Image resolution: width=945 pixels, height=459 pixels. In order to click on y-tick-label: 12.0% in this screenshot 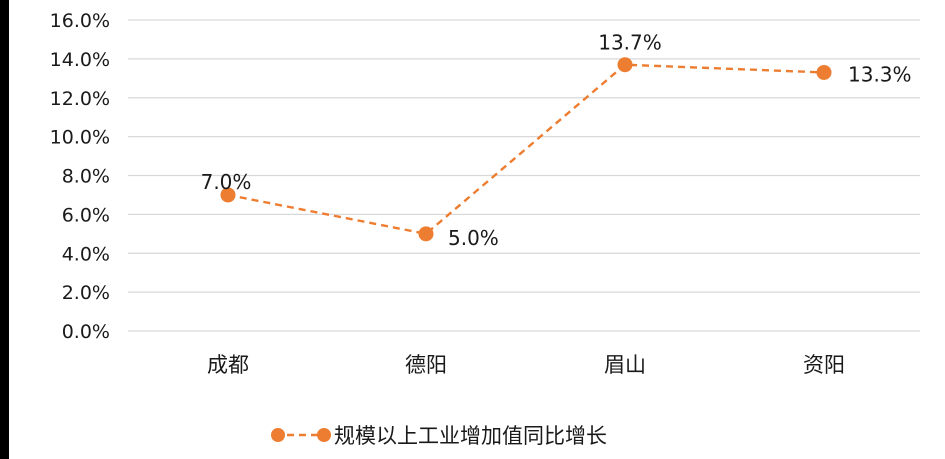, I will do `click(80, 99)`.